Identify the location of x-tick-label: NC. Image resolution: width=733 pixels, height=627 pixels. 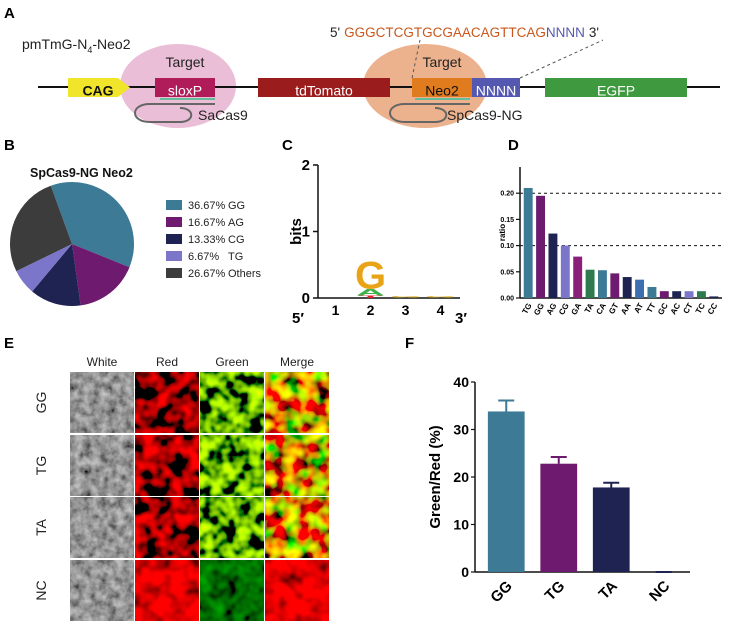
(659, 591).